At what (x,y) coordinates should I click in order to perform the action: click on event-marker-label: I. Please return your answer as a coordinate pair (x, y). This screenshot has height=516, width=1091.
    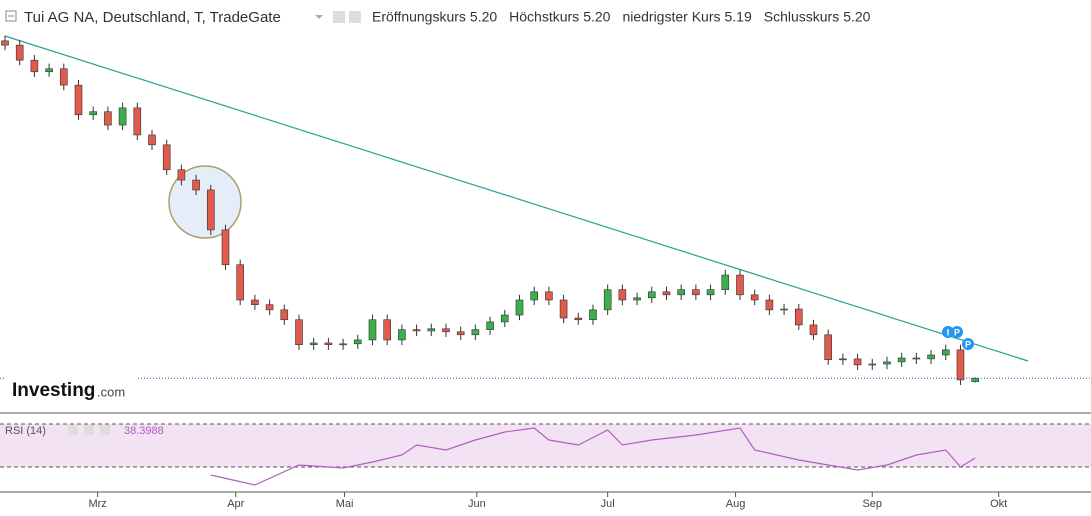
    Looking at the image, I should click on (948, 332).